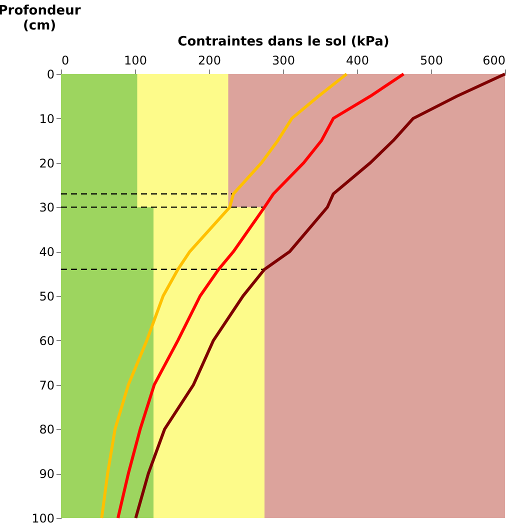  I want to click on y-tick-label: 50, so click(46, 297).